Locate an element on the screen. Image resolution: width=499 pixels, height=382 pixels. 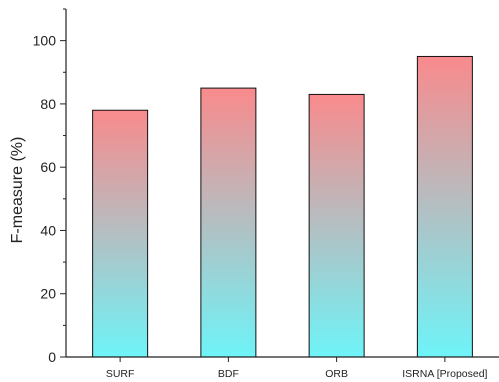
x-tick-label: SURF is located at coordinates (120, 374).